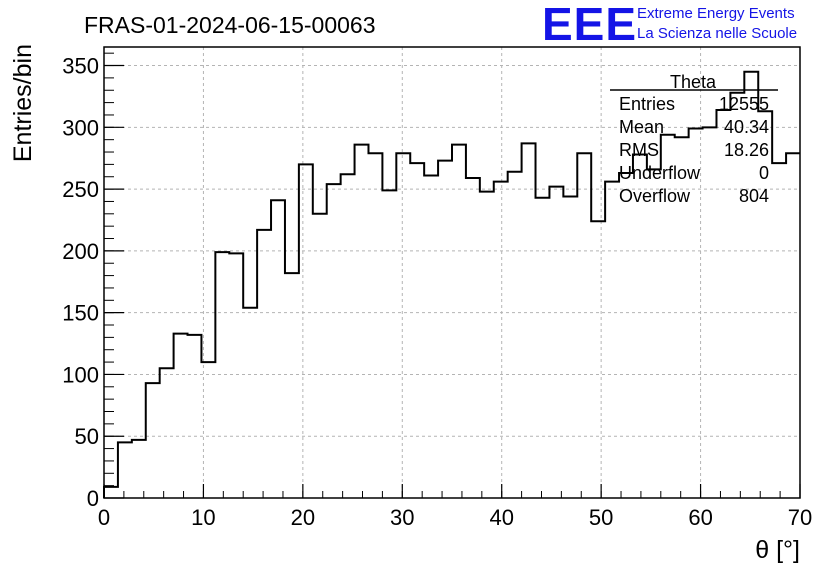 The height and width of the screenshot is (572, 836). Describe the element at coordinates (746, 127) in the screenshot. I see `stats-value-mean: 40.34` at that location.